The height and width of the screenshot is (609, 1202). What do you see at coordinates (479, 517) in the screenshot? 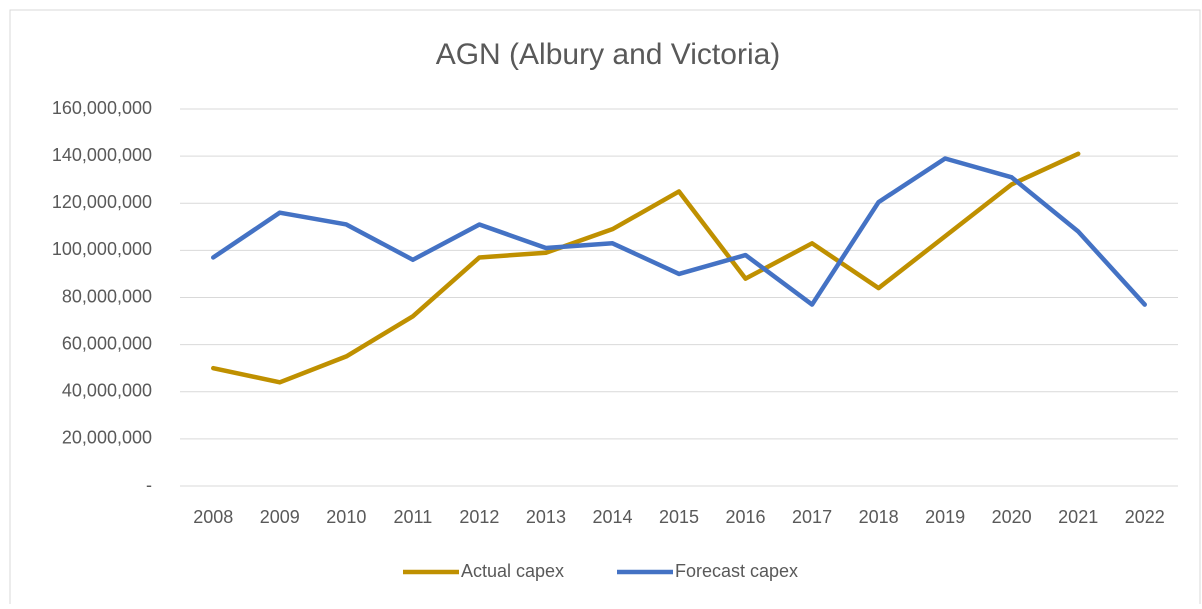
I see `x-tick-label: 2012` at bounding box center [479, 517].